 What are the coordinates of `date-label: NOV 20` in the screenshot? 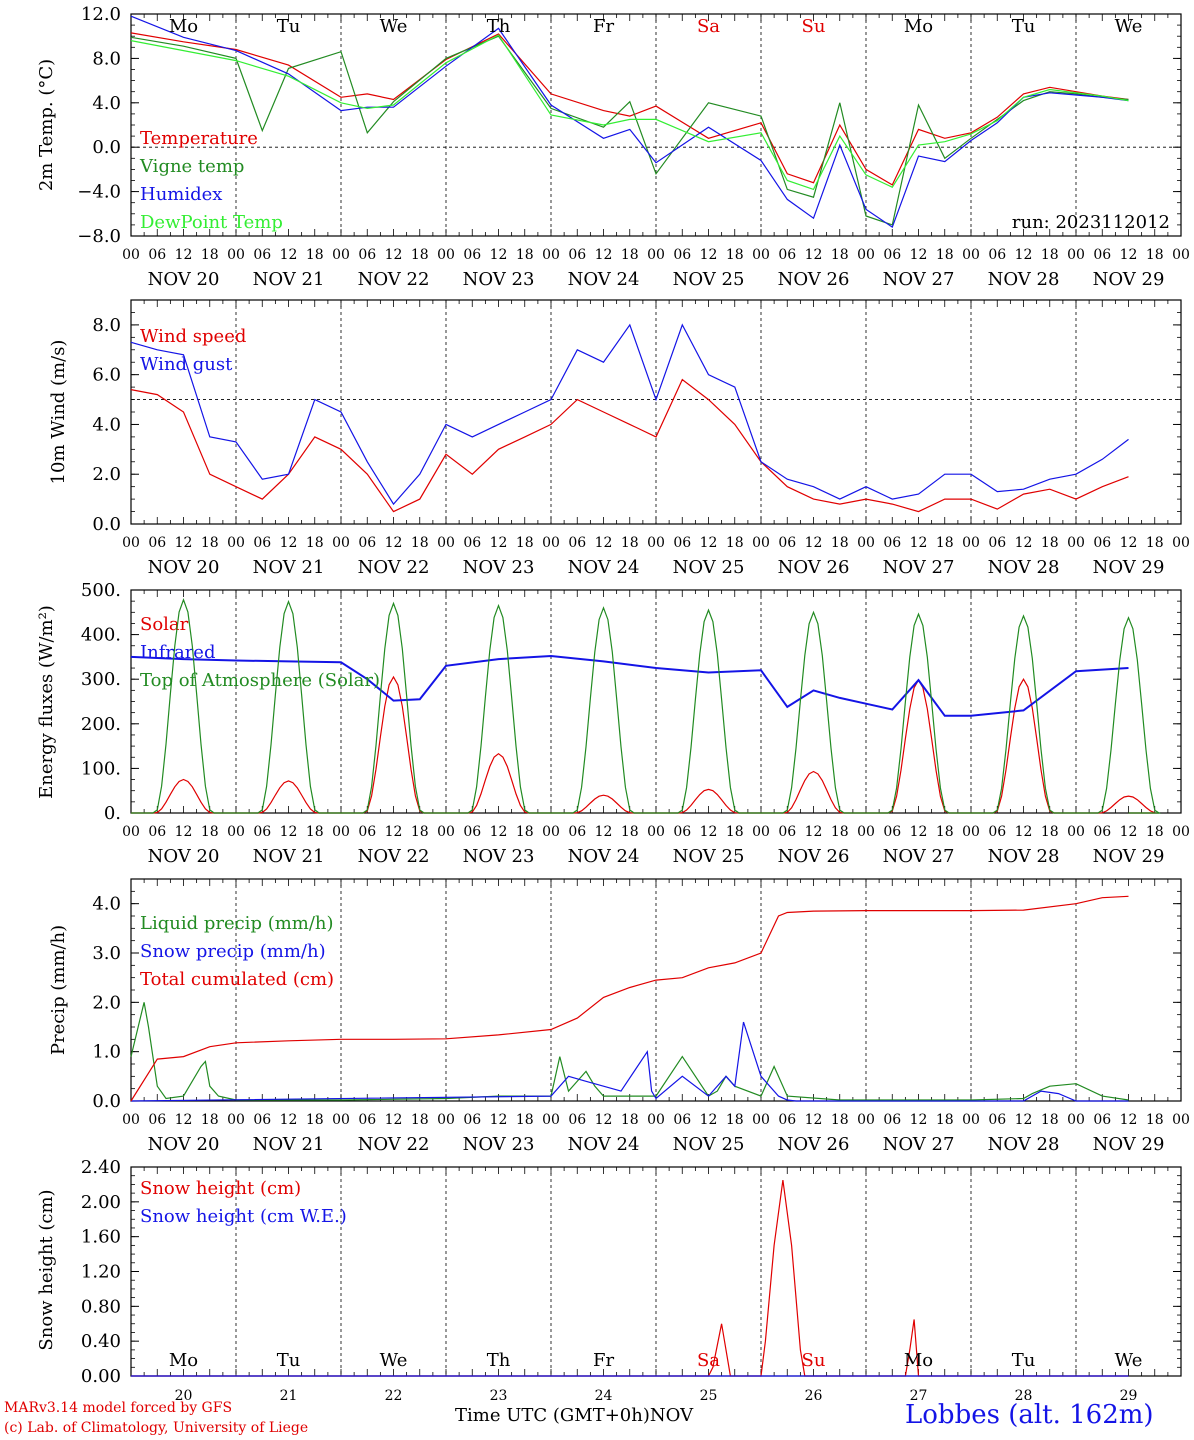 It's located at (184, 856).